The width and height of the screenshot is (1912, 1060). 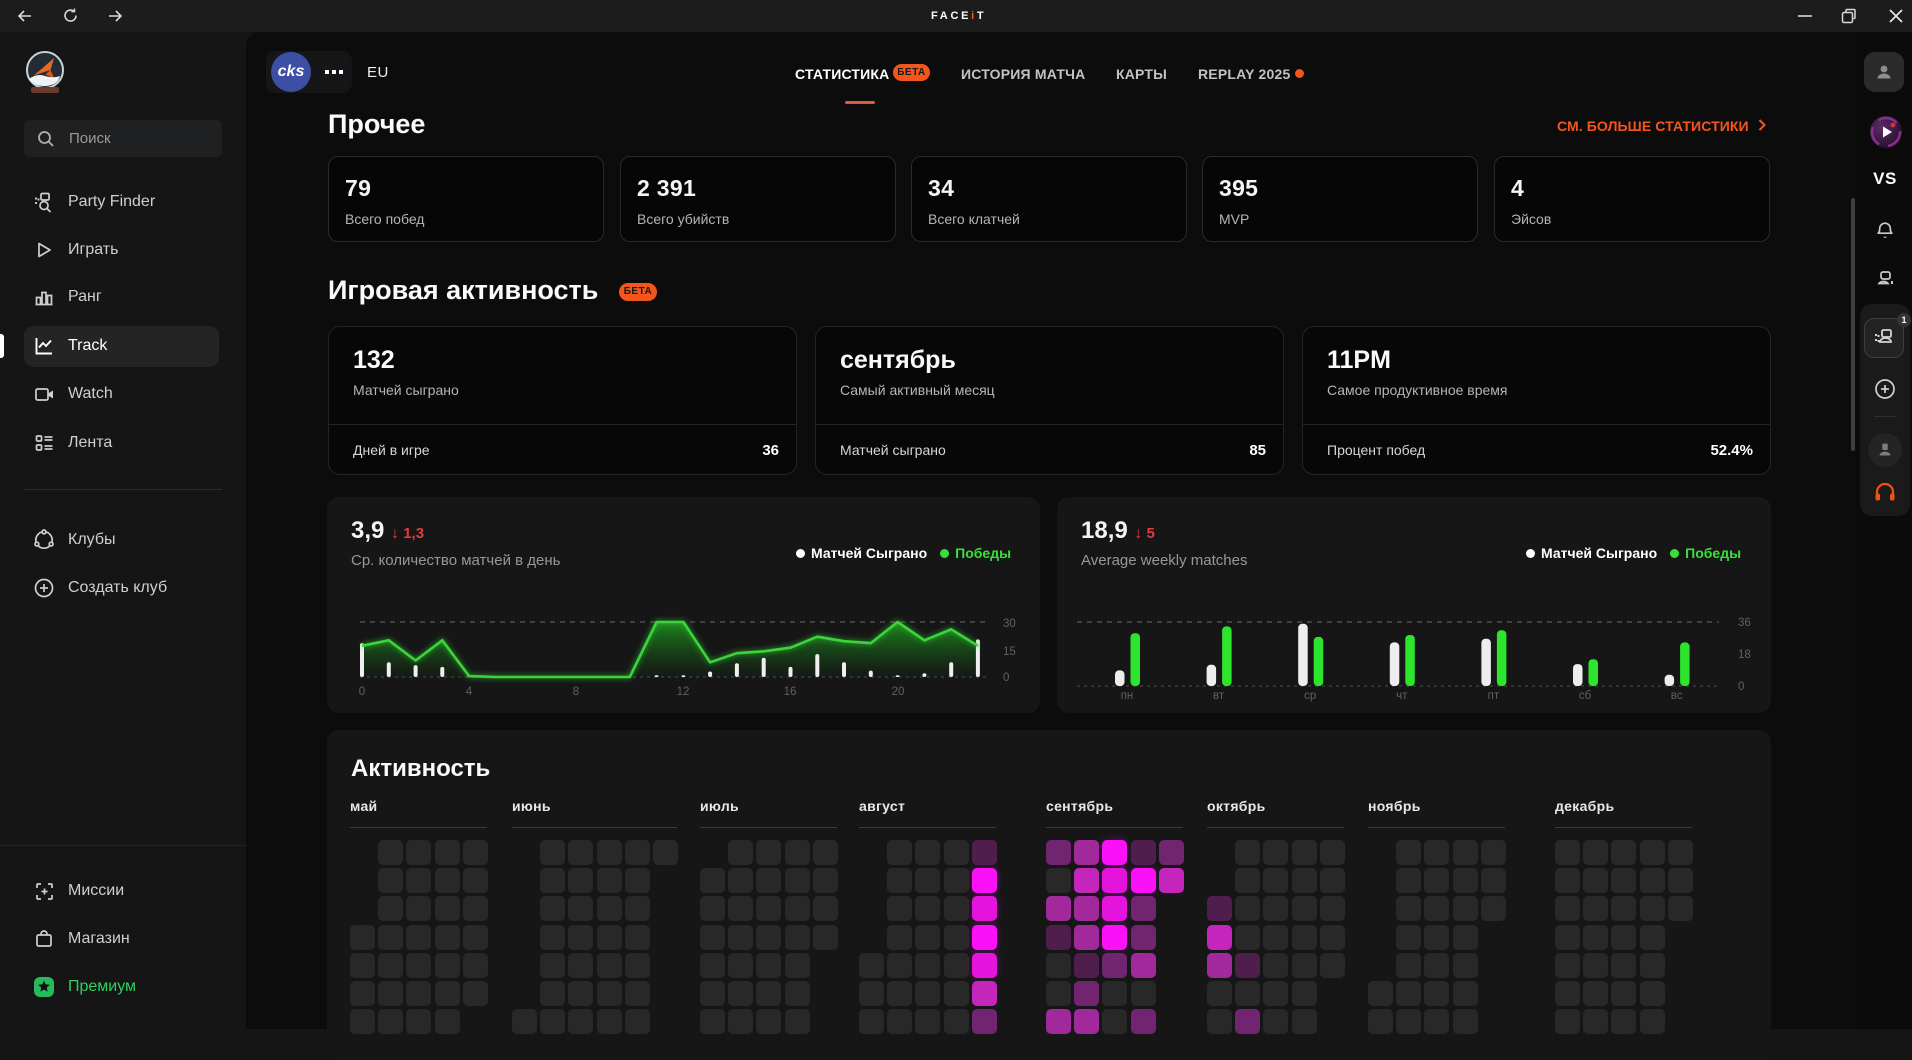 What do you see at coordinates (1310, 696) in the screenshot?
I see `svg-text: ср` at bounding box center [1310, 696].